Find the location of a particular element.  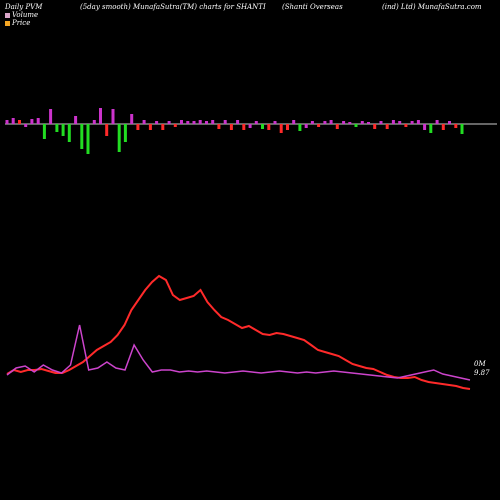

legend-price-label: Price is located at coordinates (21, 23).